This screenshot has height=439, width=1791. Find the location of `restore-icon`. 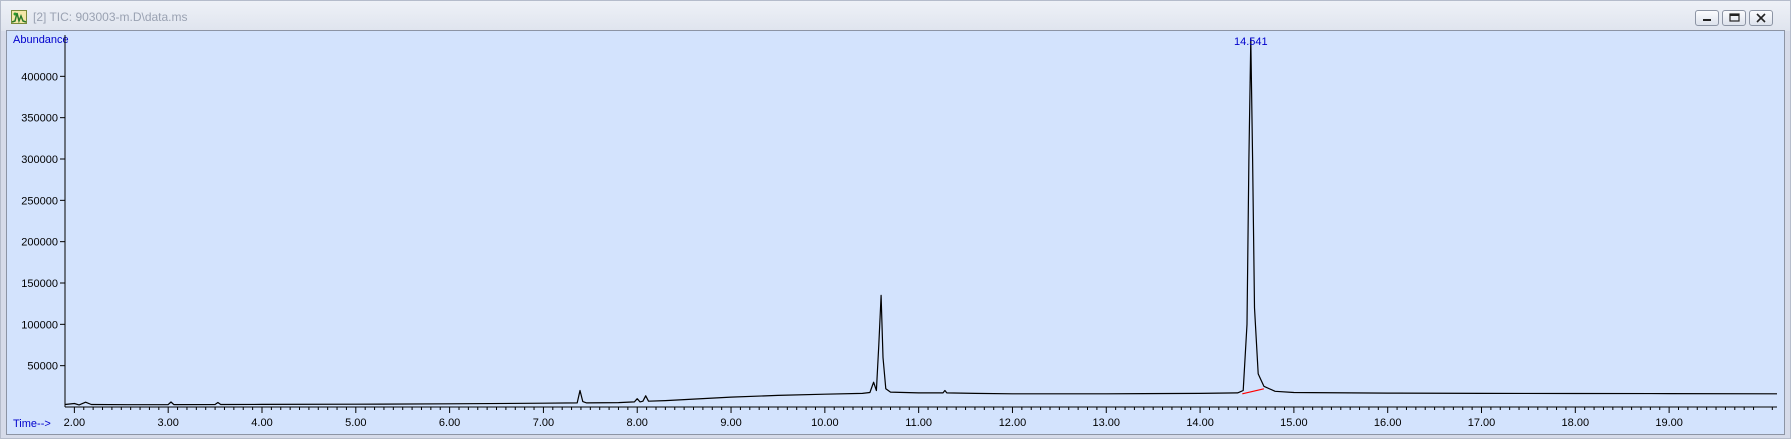

restore-icon is located at coordinates (1734, 17).